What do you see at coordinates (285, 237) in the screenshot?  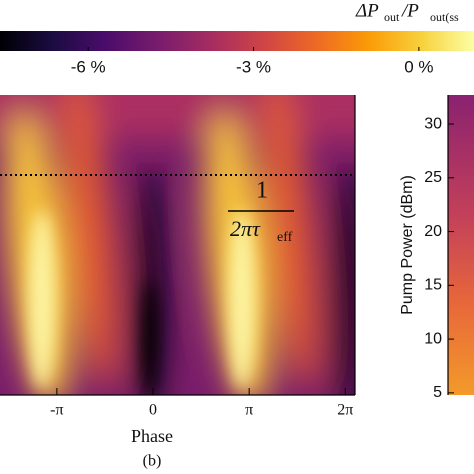 I see `annotation-subscript: eff` at bounding box center [285, 237].